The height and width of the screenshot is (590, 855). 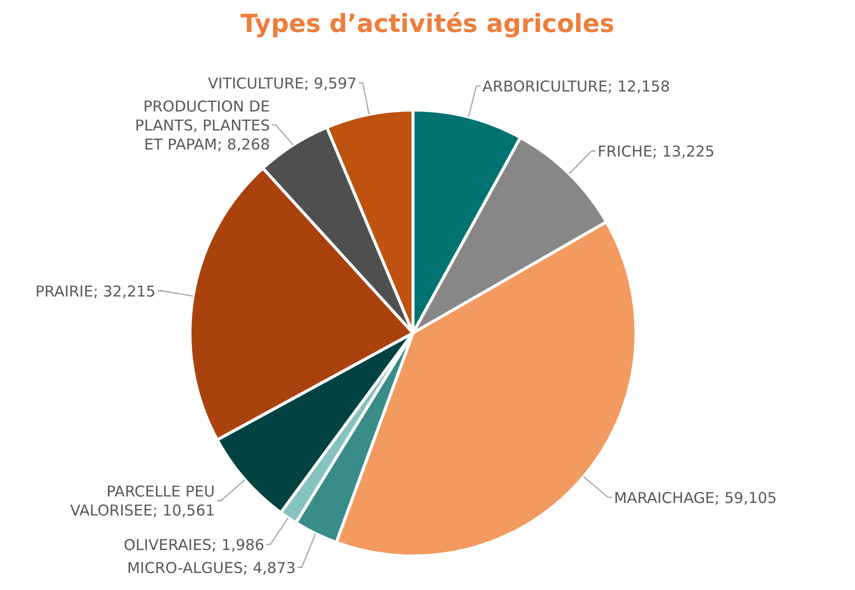 What do you see at coordinates (211, 567) in the screenshot?
I see `slice-label: MICRO-ALGUES; 4,873` at bounding box center [211, 567].